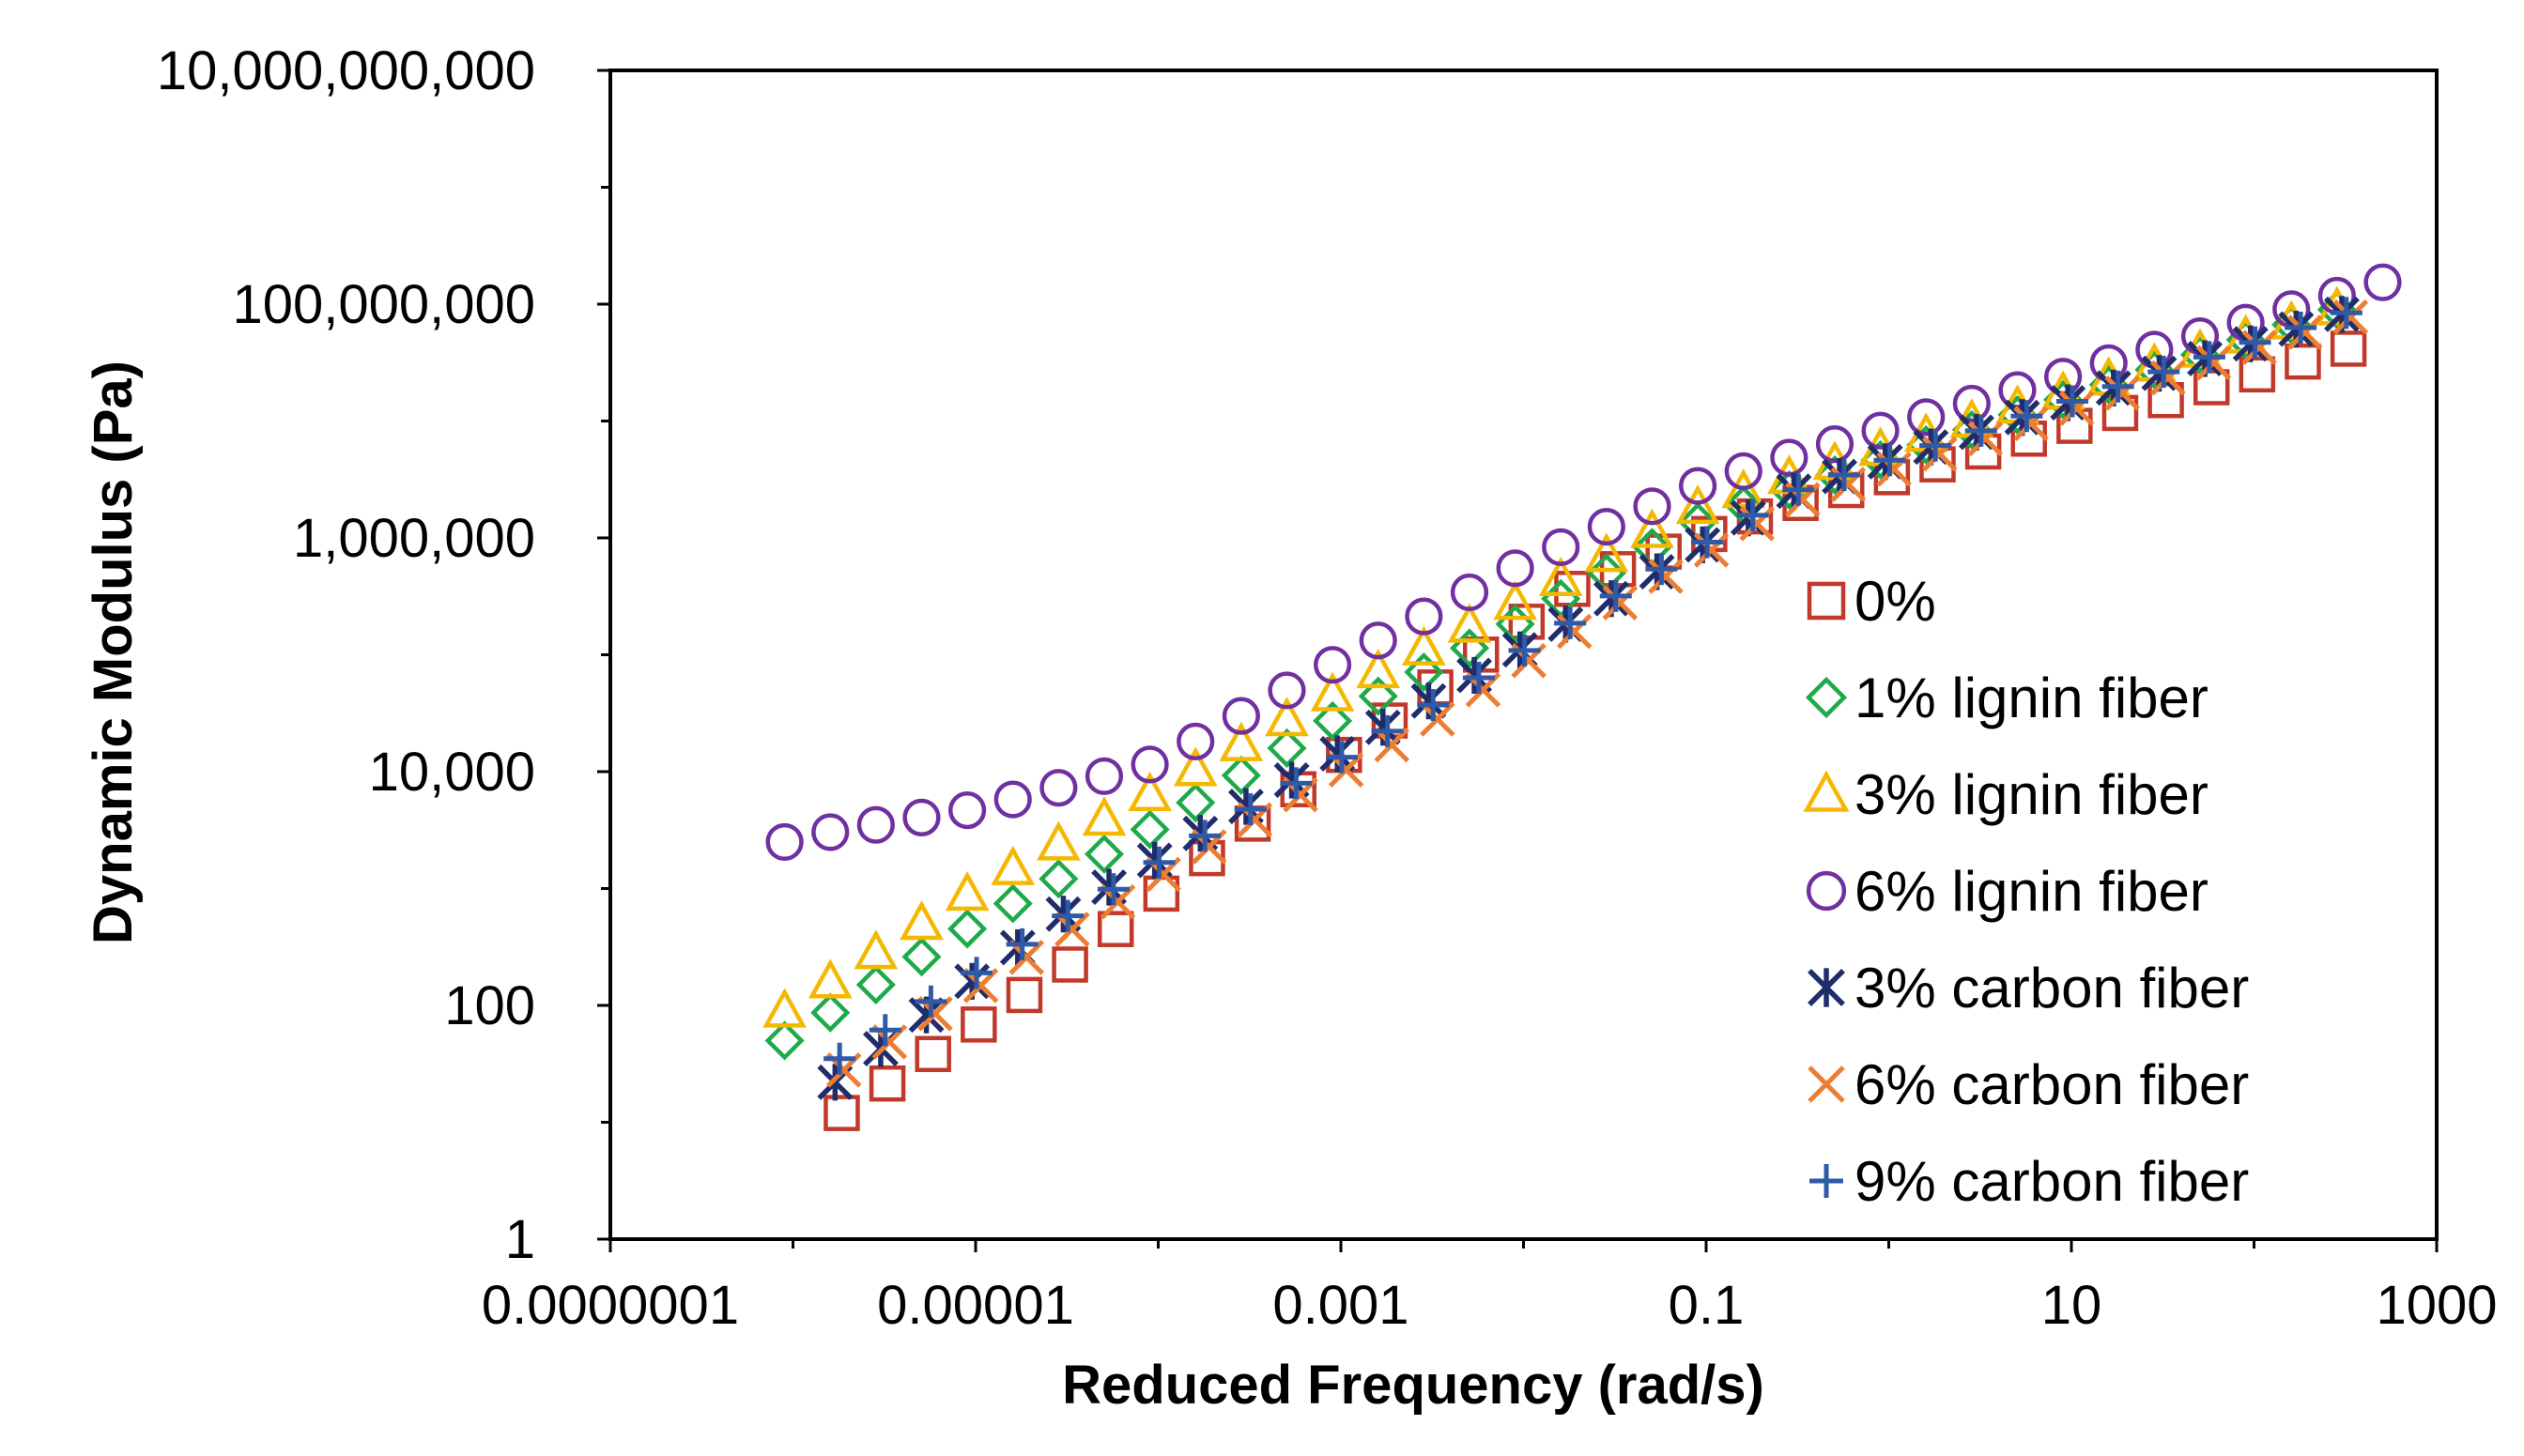 The height and width of the screenshot is (1456, 2524). What do you see at coordinates (414, 538) in the screenshot?
I see `y-tick-label: 1,000,000` at bounding box center [414, 538].